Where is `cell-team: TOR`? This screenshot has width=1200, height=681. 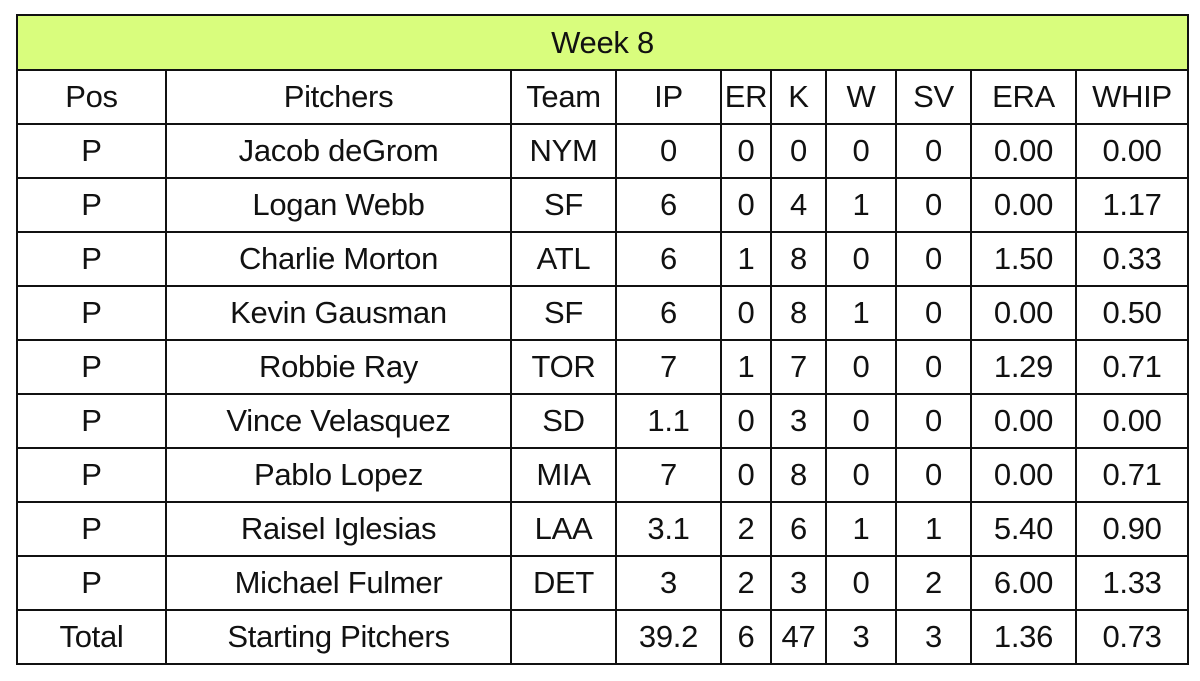 cell-team: TOR is located at coordinates (563, 367).